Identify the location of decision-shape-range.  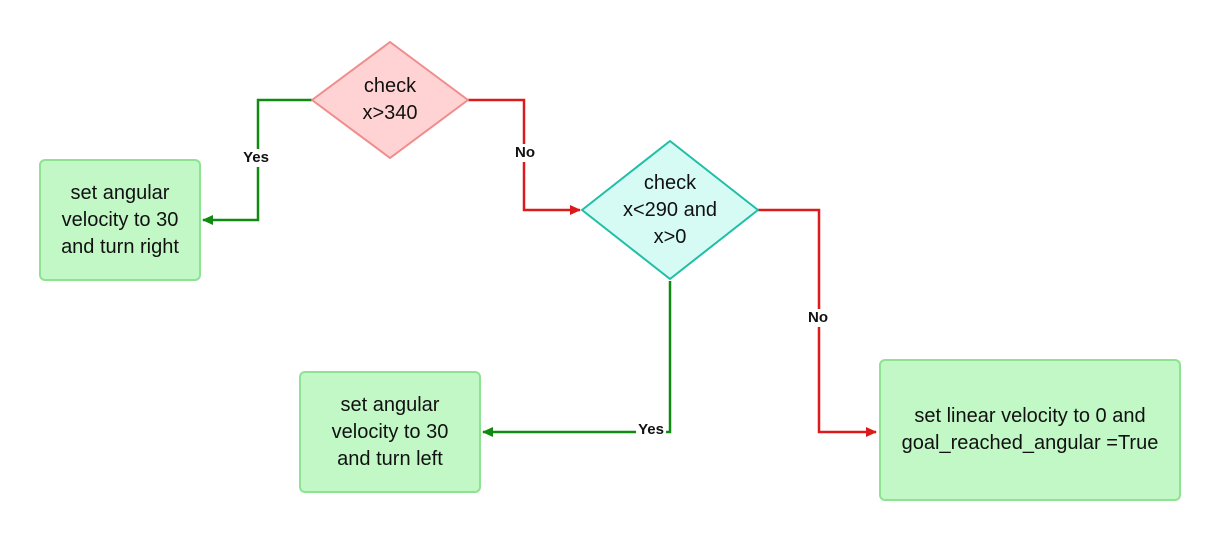
(670, 210).